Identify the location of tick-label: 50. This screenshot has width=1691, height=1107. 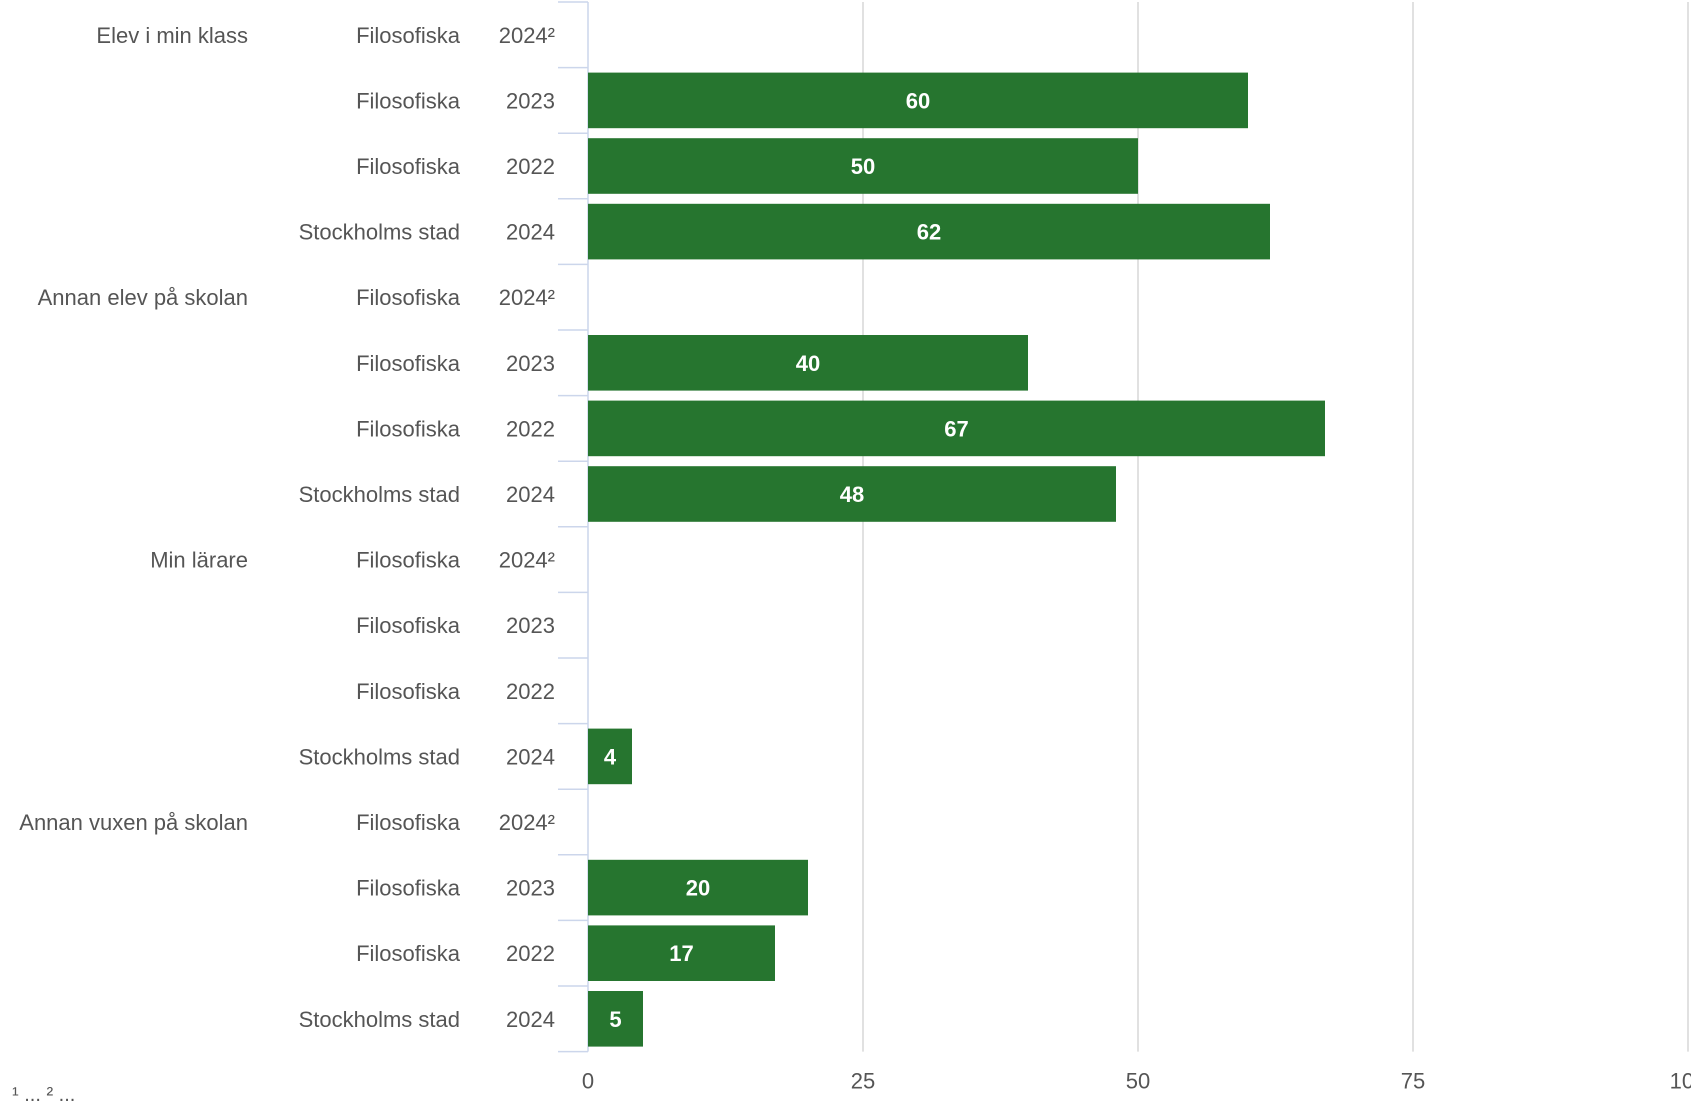
(1138, 1080).